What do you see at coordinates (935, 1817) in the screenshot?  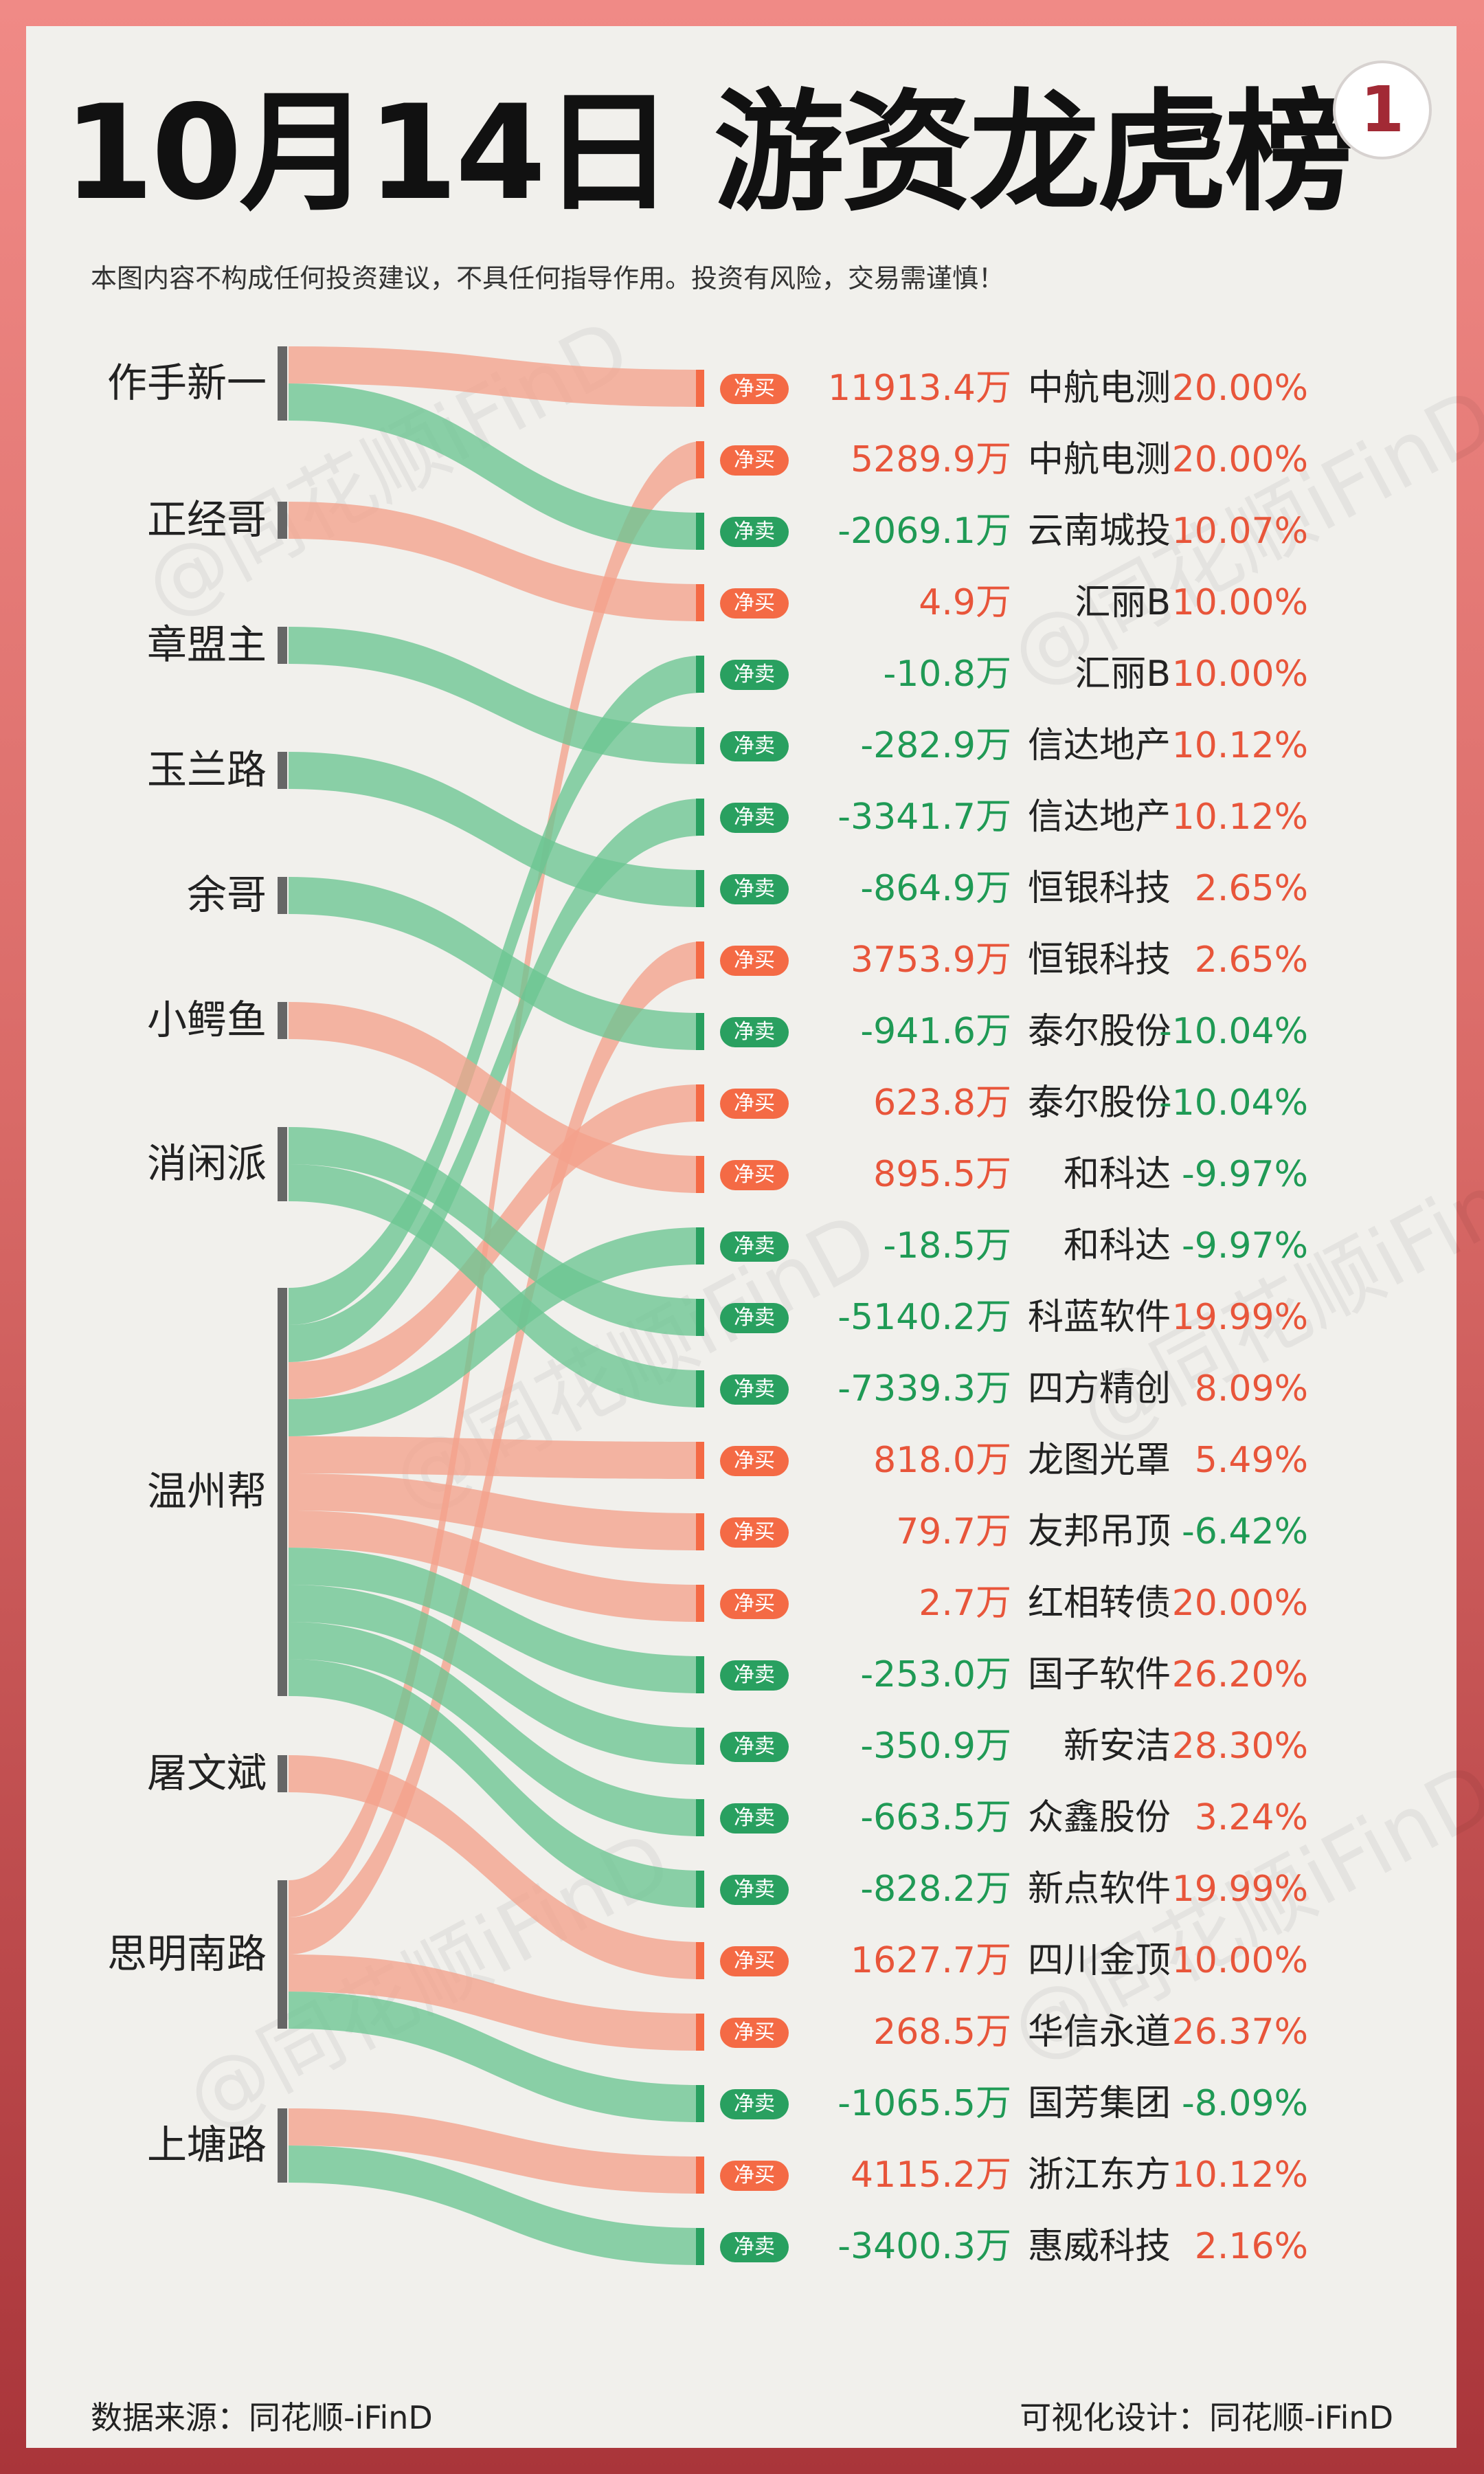 I see `net-amount: -663.5万` at bounding box center [935, 1817].